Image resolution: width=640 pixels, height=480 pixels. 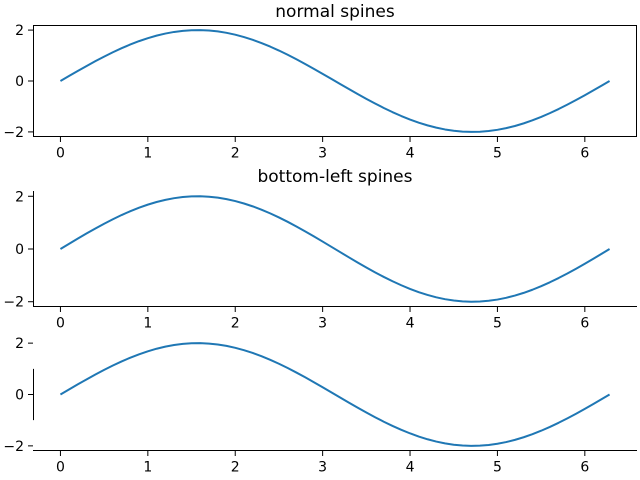 I want to click on subplot2-title: bottom-left spines, so click(x=335, y=177).